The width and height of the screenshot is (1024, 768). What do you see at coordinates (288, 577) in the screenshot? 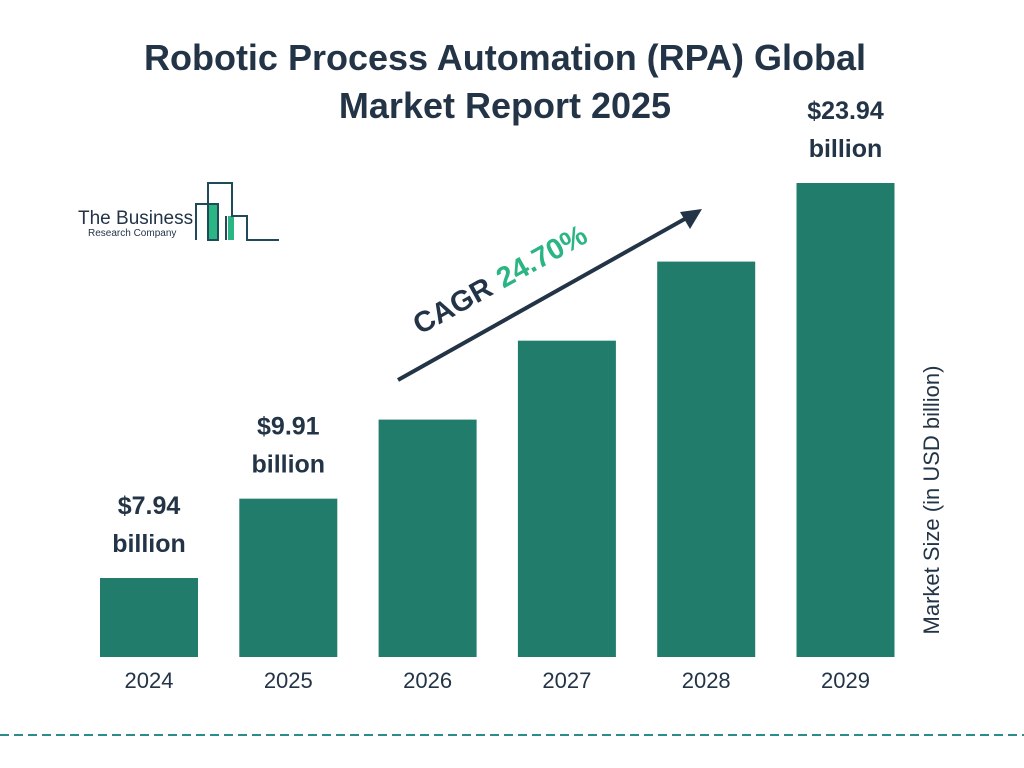
I see `bar-2025` at bounding box center [288, 577].